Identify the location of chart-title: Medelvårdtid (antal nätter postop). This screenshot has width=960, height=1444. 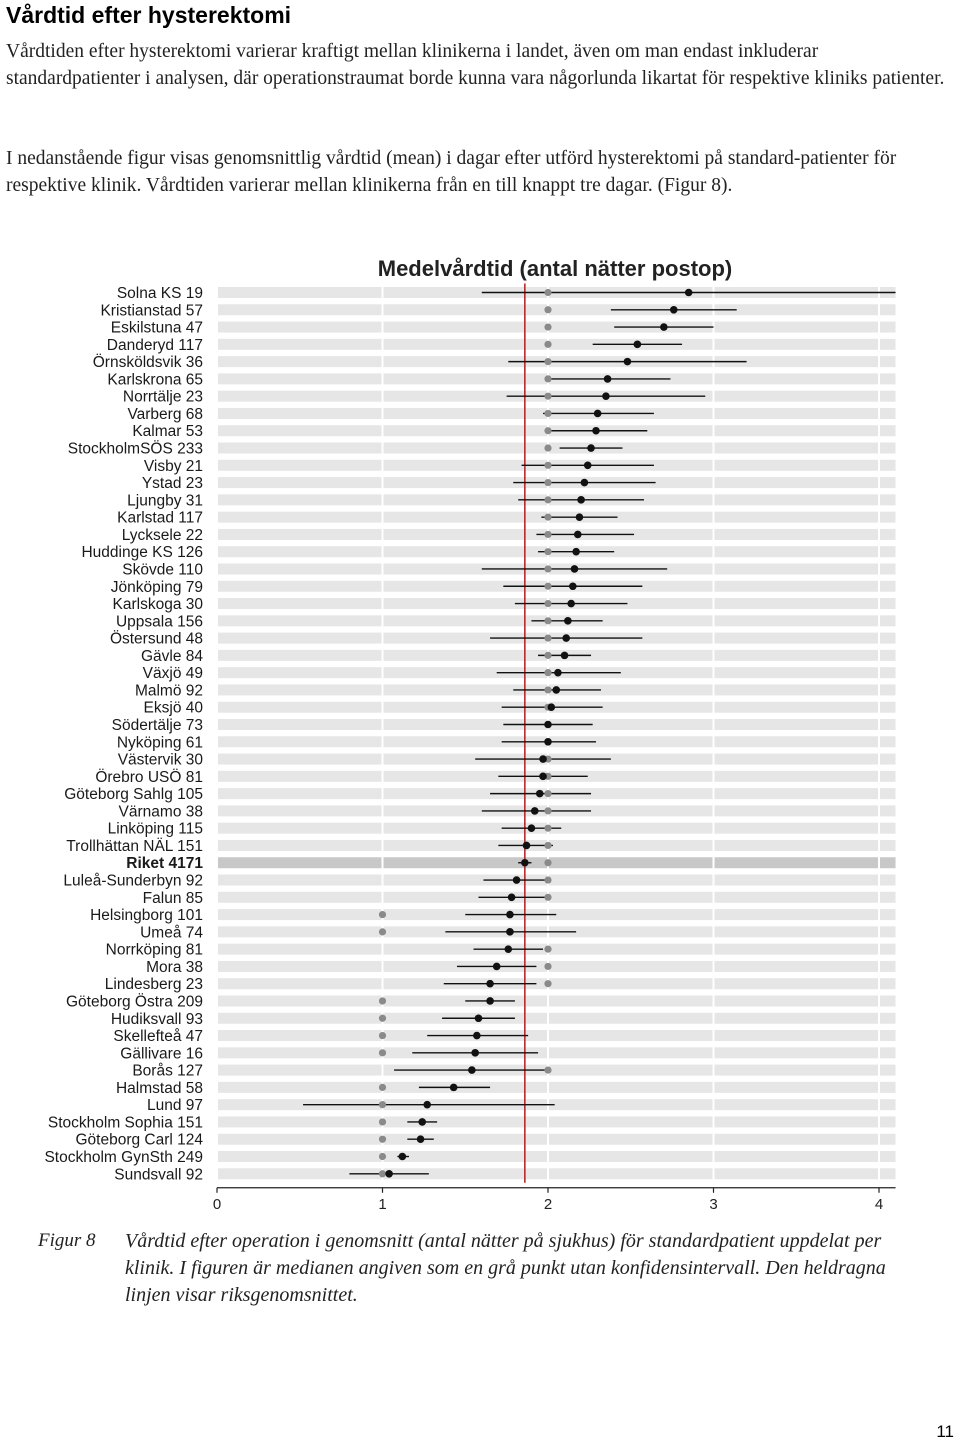
(555, 268).